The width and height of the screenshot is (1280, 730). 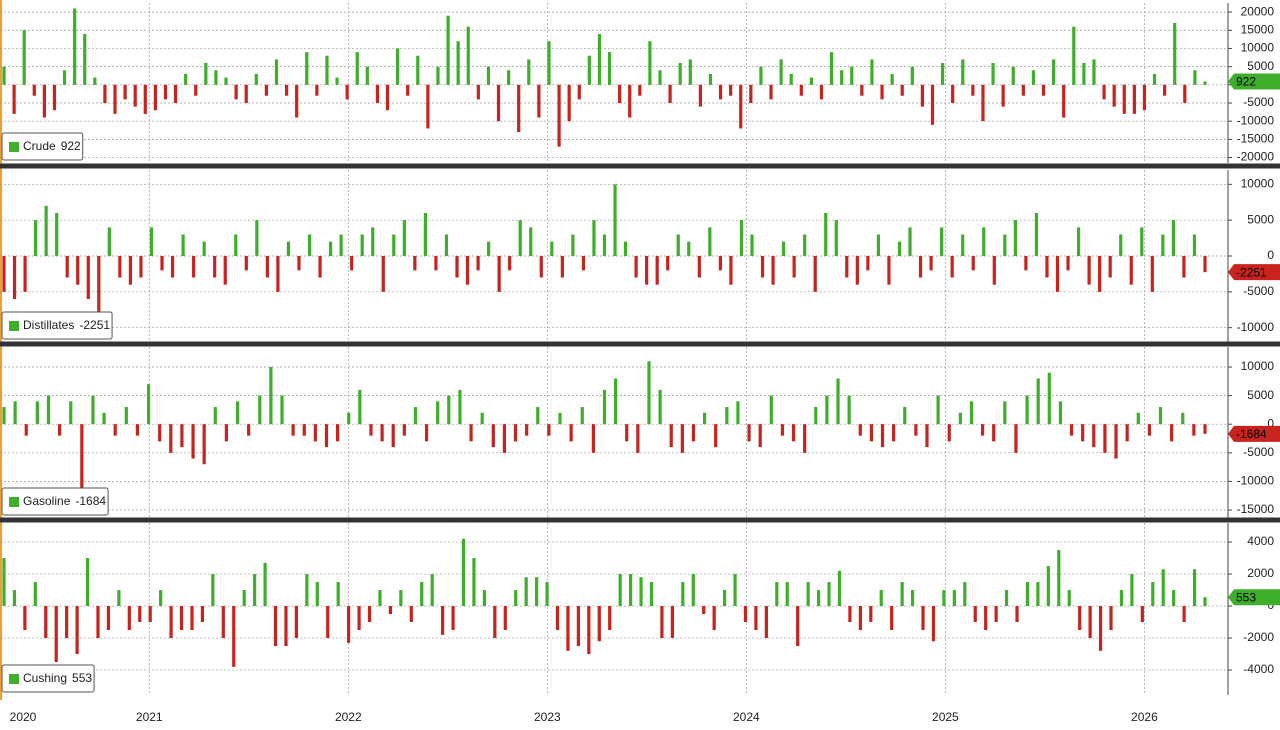 What do you see at coordinates (1256, 139) in the screenshot?
I see `y-tick-label: -15000` at bounding box center [1256, 139].